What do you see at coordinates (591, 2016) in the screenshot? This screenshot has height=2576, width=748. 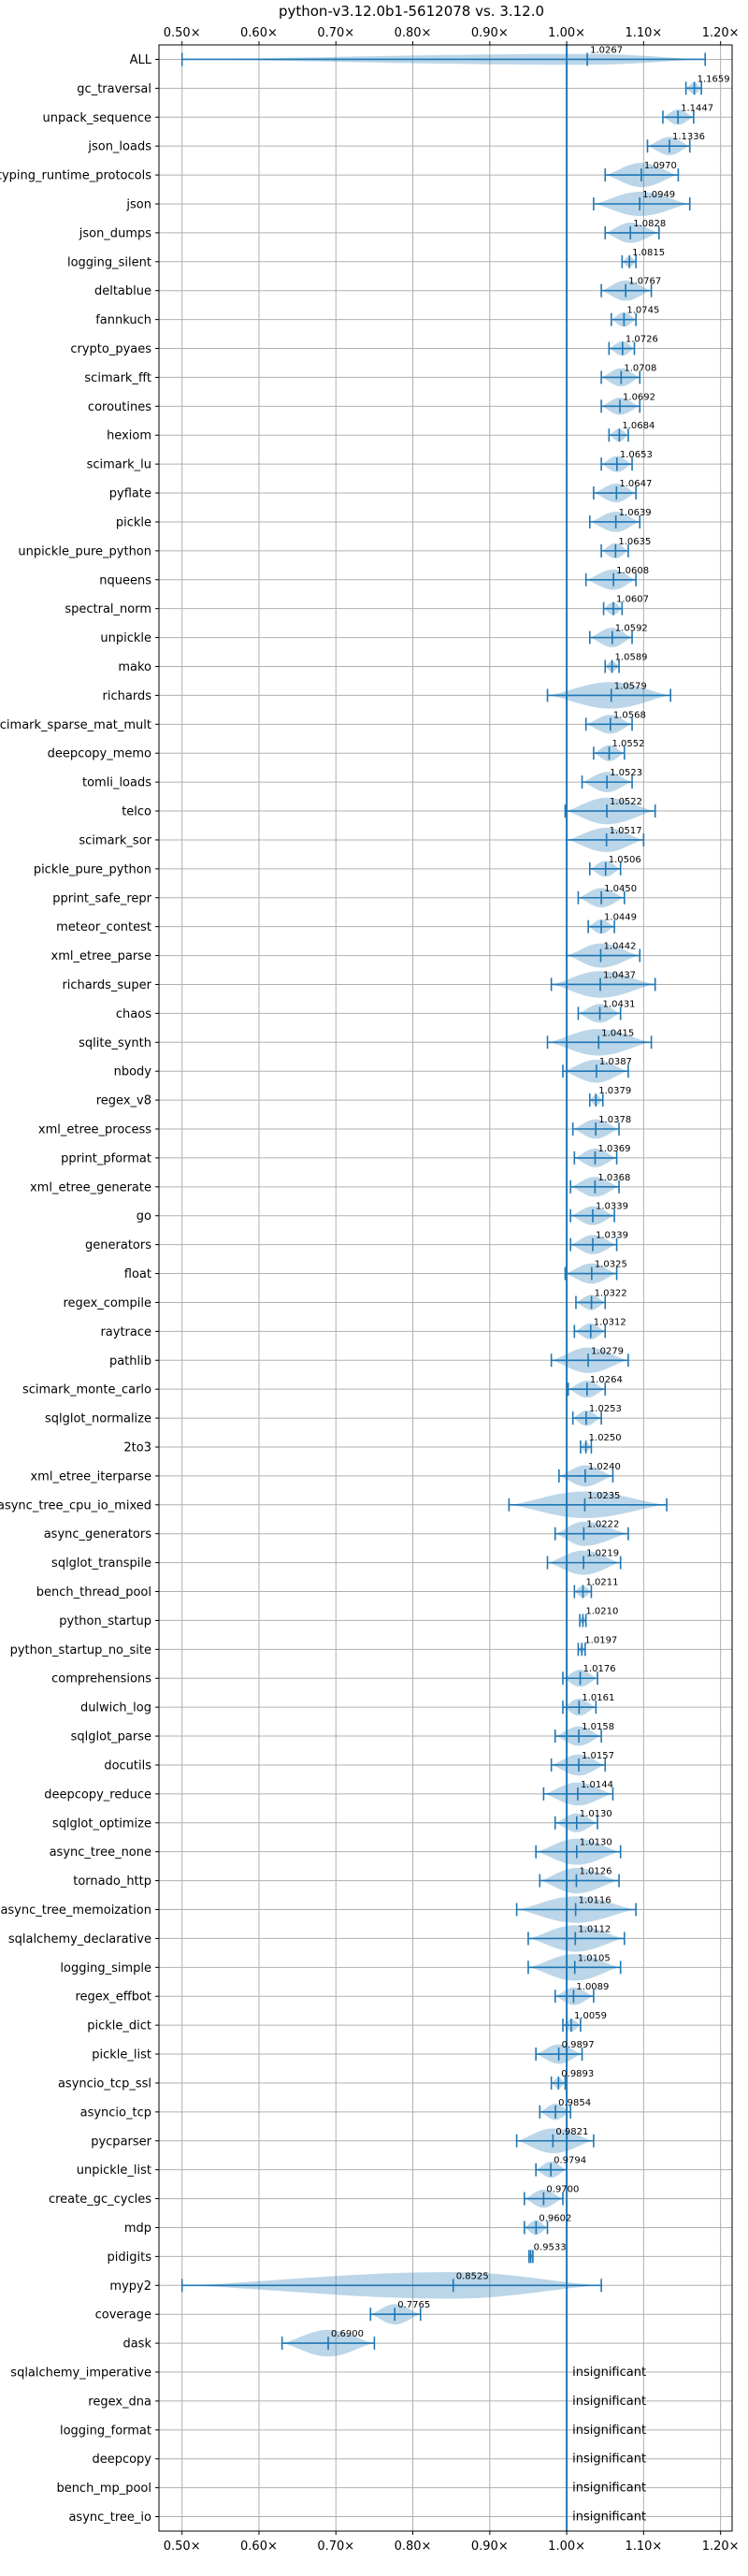 I see `mean-value-label: 1.0059` at bounding box center [591, 2016].